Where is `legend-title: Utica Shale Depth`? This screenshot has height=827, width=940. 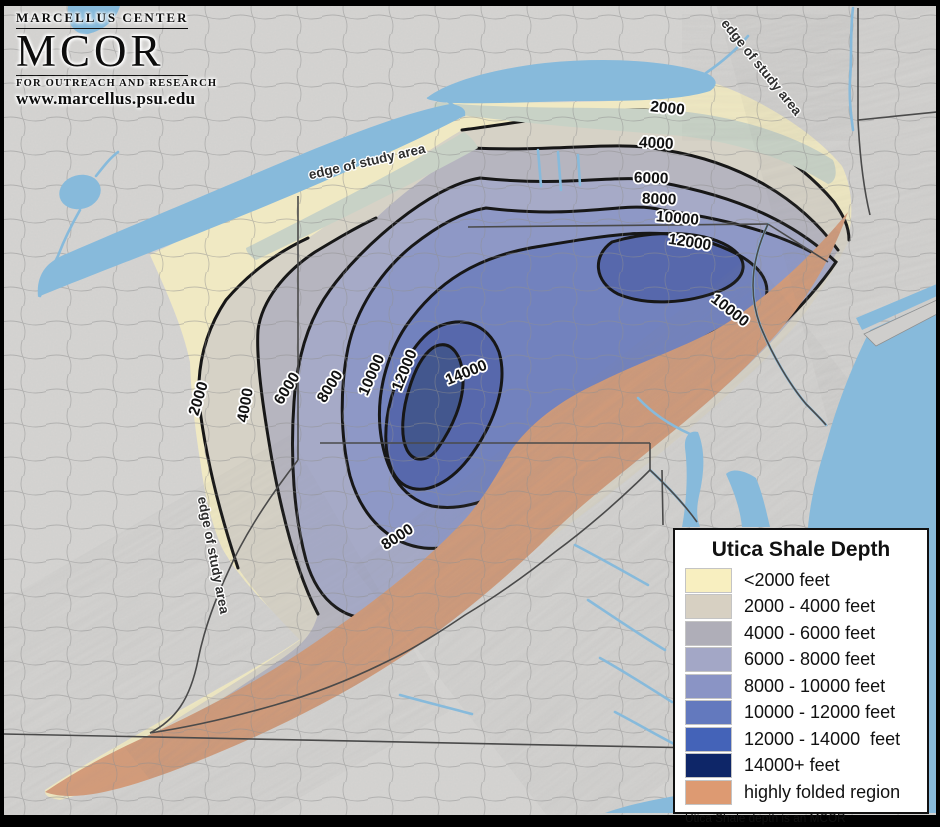
legend-title: Utica Shale Depth is located at coordinates (801, 549).